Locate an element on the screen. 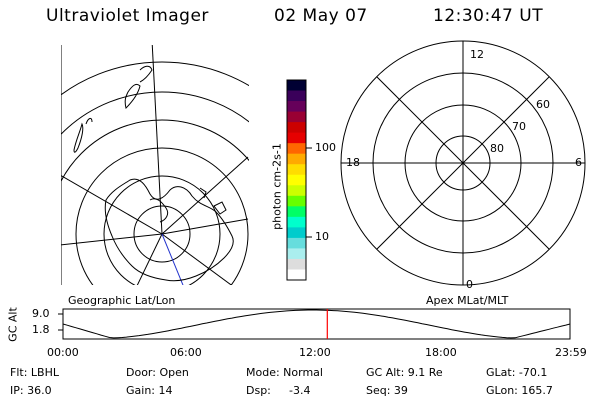  altitude-curve is located at coordinates (316, 324).